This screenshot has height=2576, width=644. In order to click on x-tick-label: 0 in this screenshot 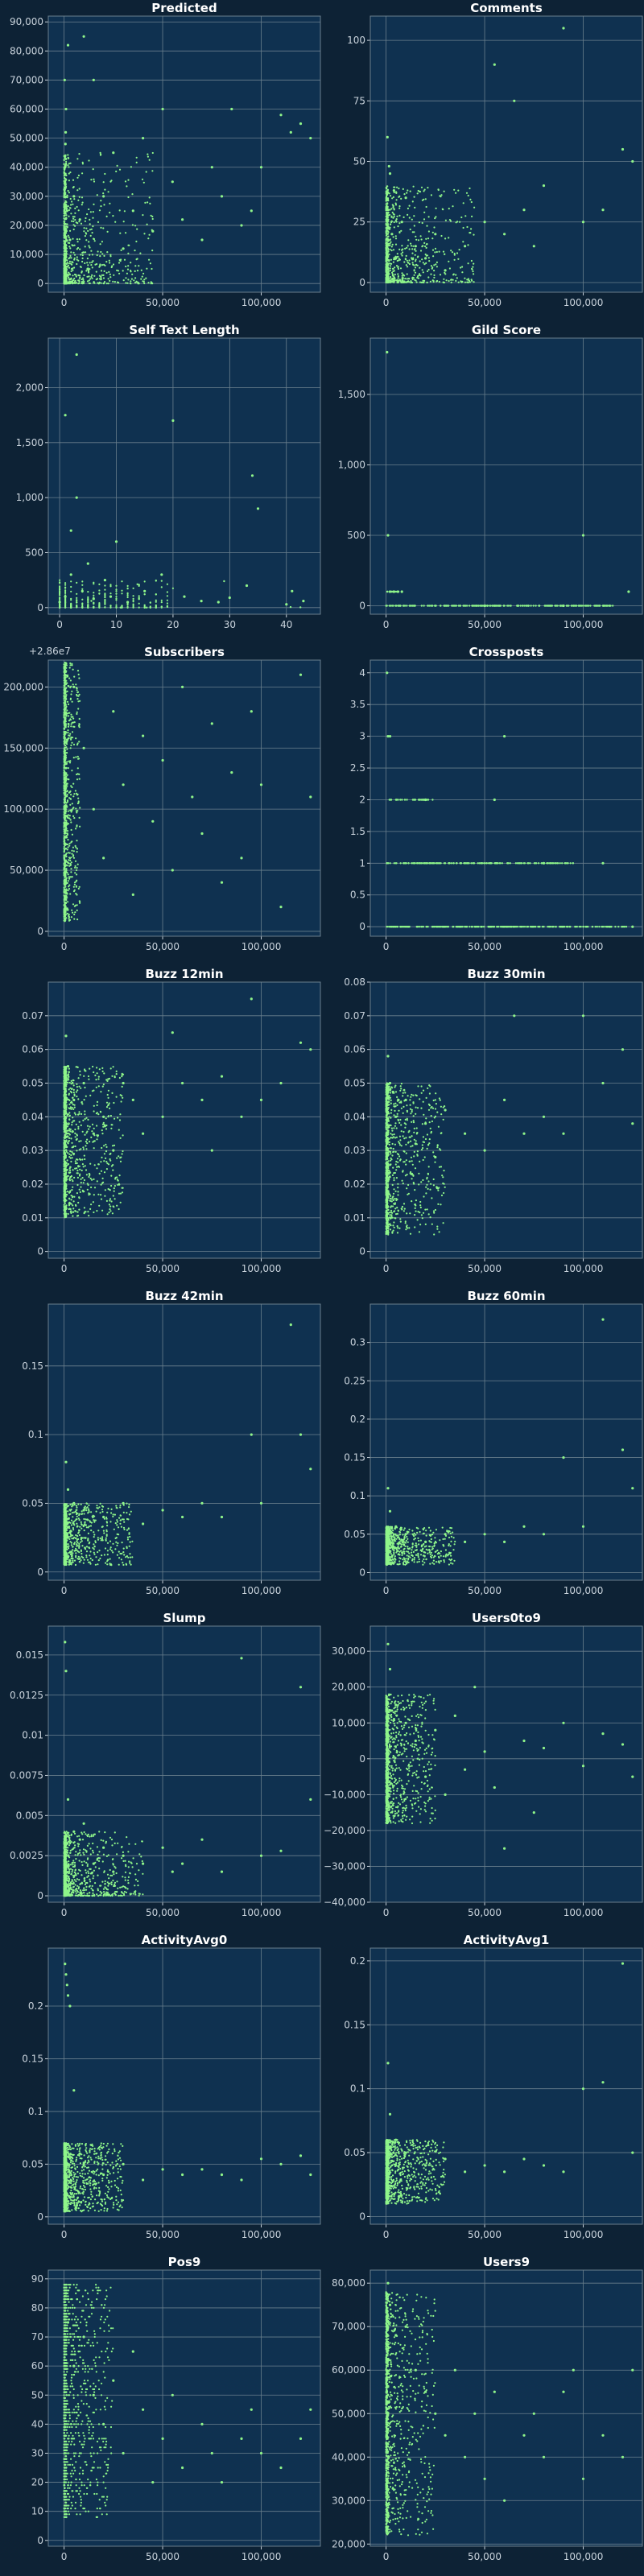, I will do `click(386, 624)`.